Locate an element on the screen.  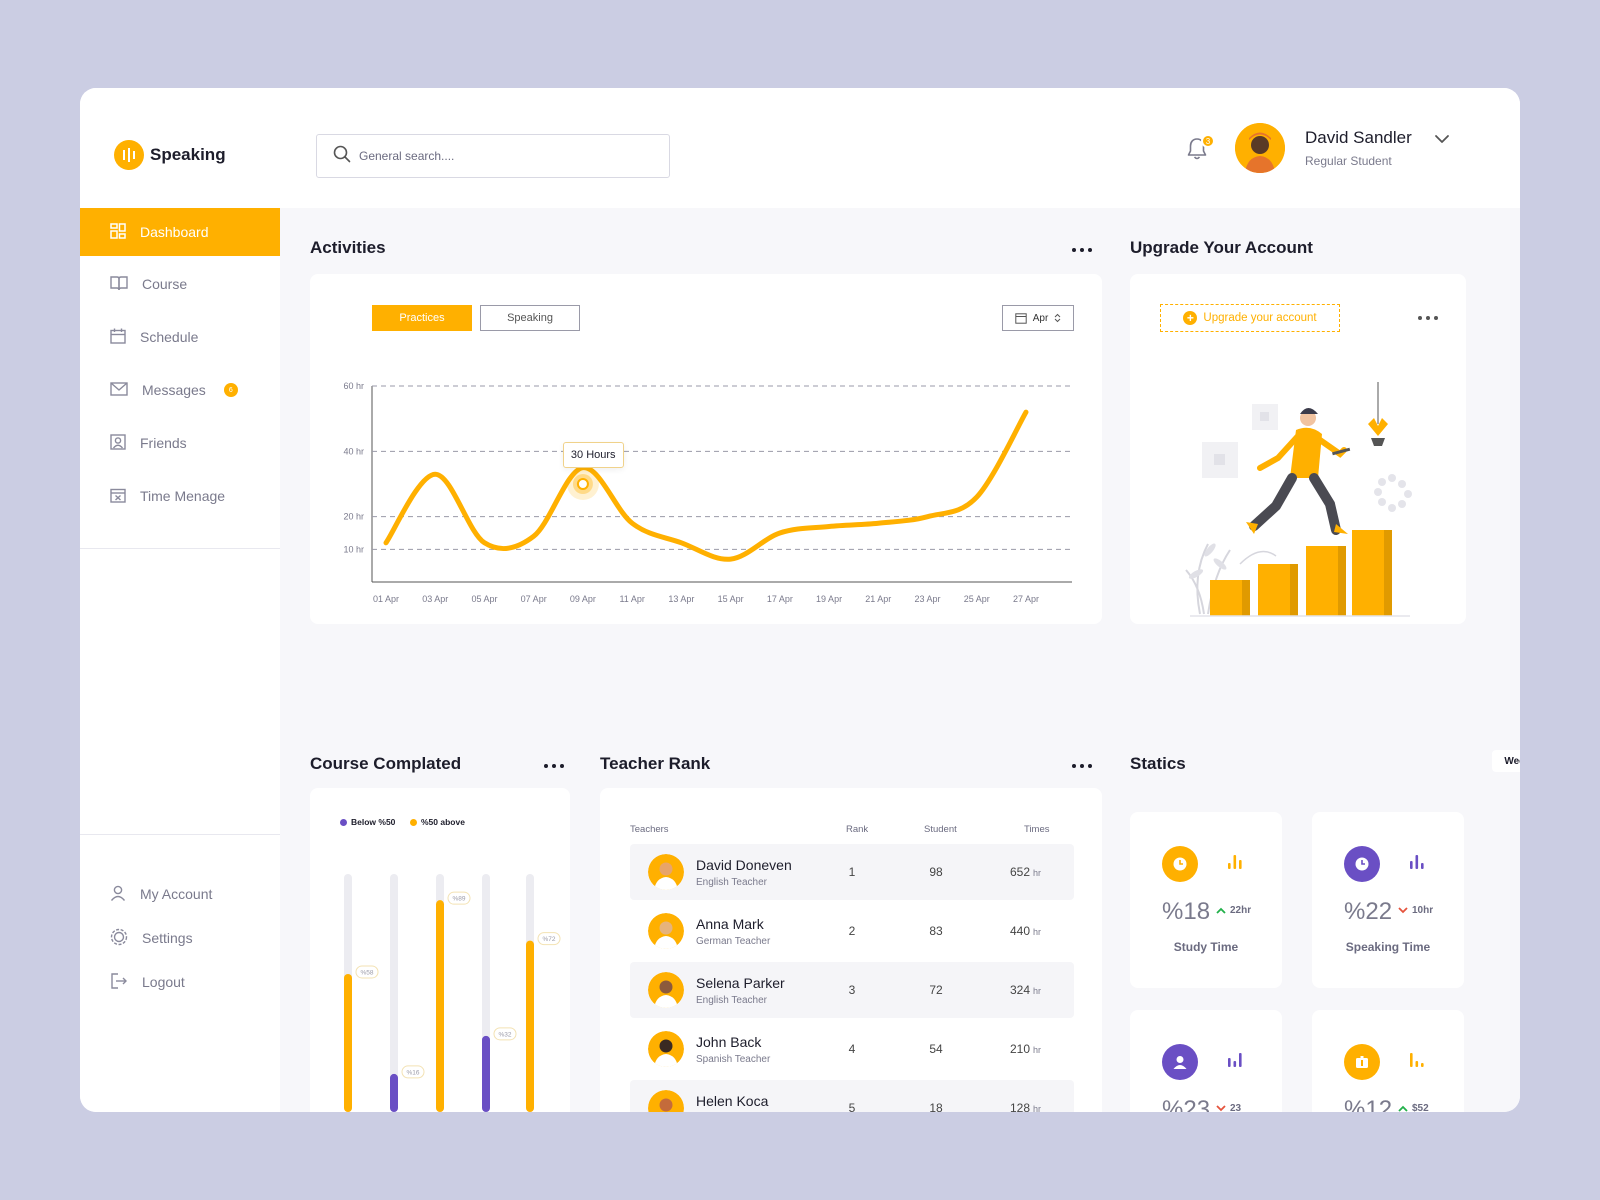
sidebar-item-label: Messages is located at coordinates (174, 390).